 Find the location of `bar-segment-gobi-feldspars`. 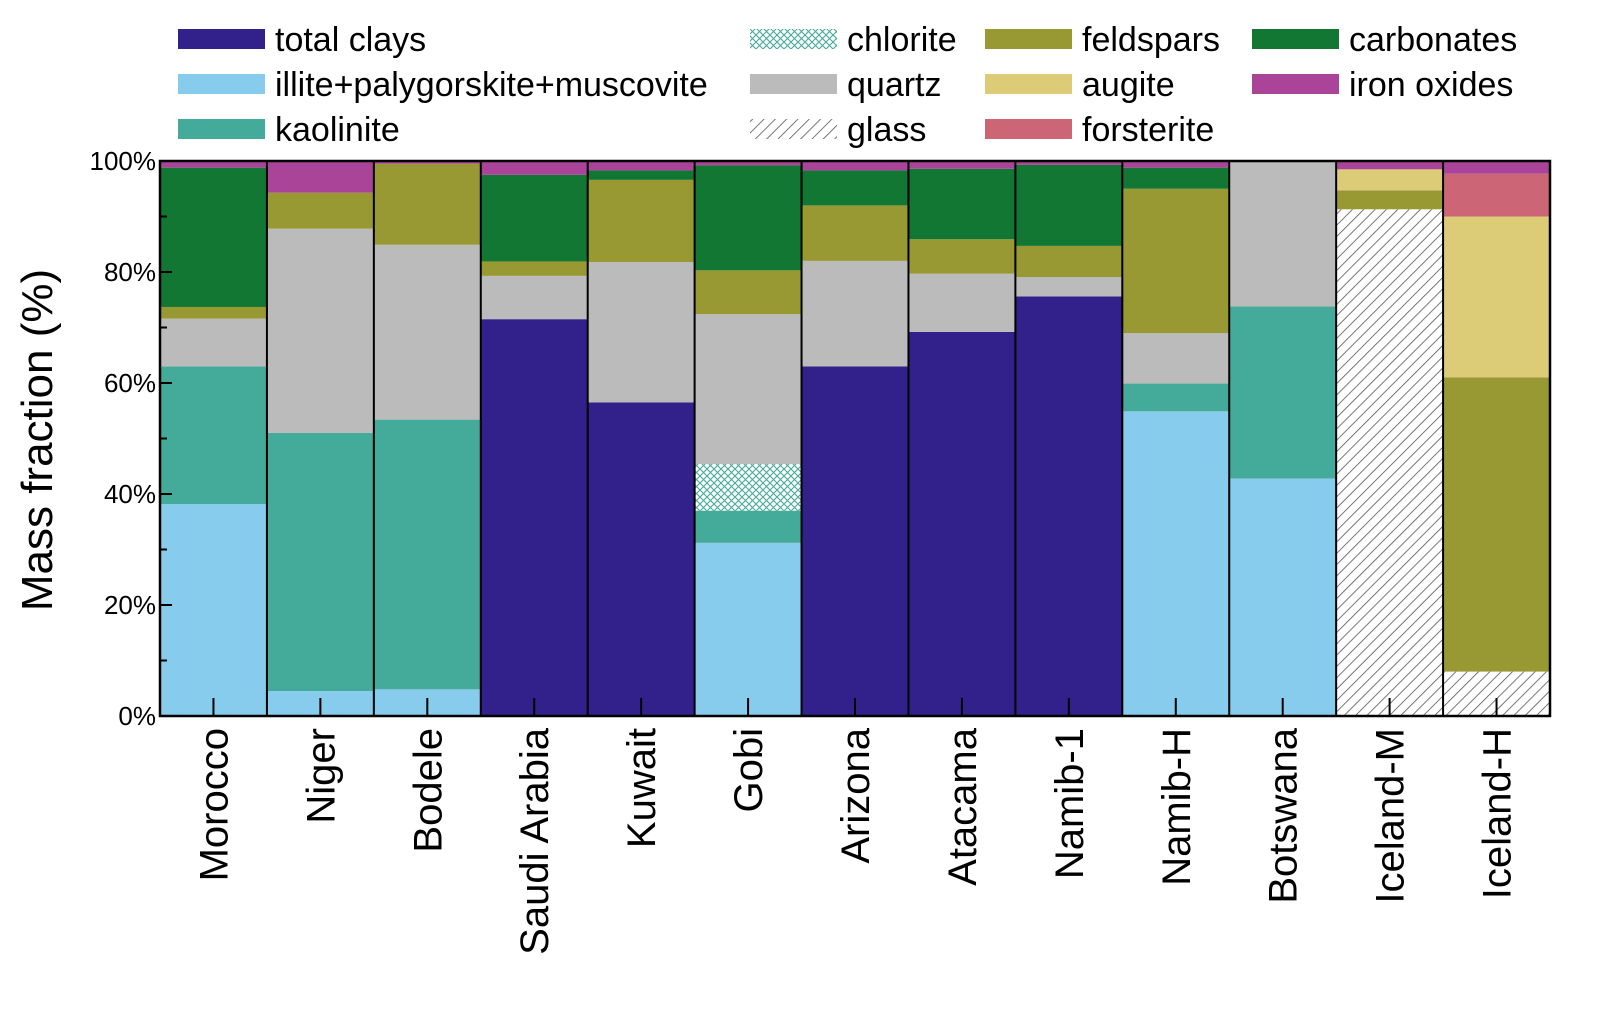

bar-segment-gobi-feldspars is located at coordinates (748, 292).